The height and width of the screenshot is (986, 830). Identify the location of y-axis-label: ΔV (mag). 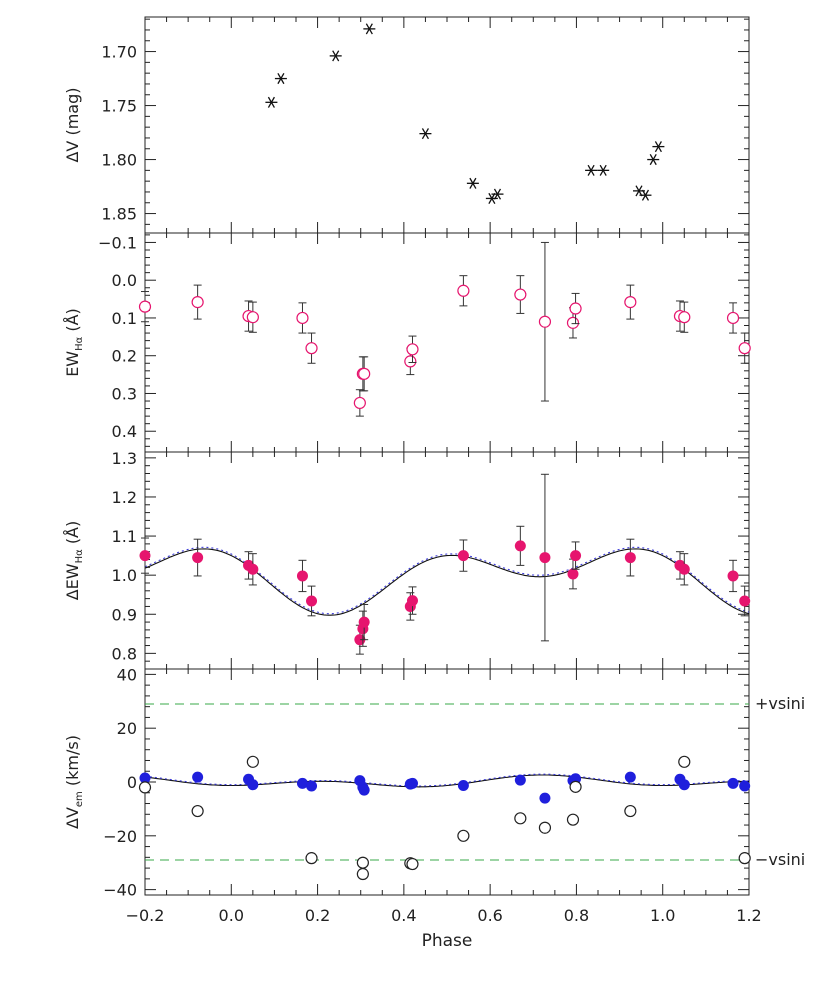
(72, 124).